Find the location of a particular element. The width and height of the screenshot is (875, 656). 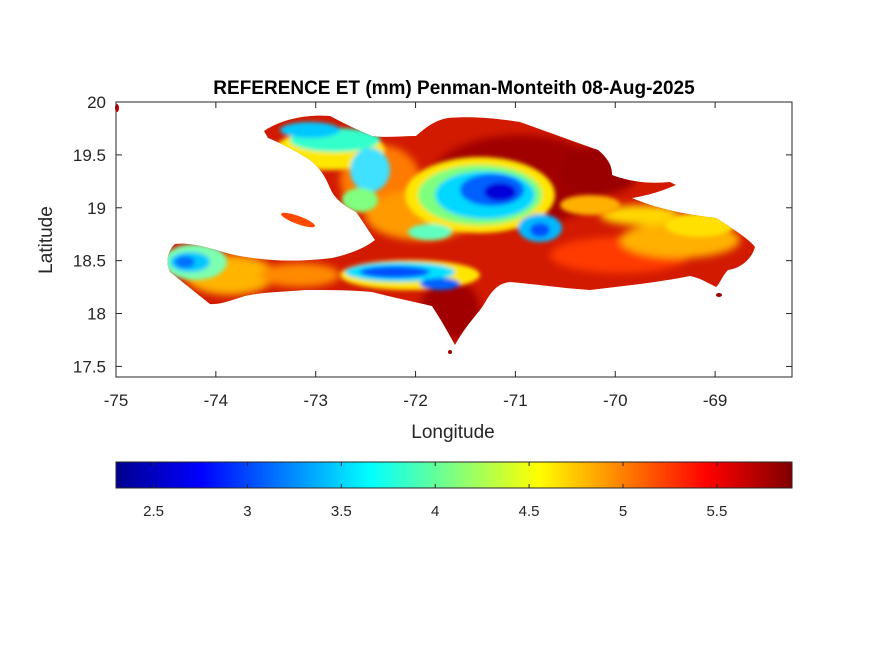

colorbar-tick-label: 3 is located at coordinates (247, 511).